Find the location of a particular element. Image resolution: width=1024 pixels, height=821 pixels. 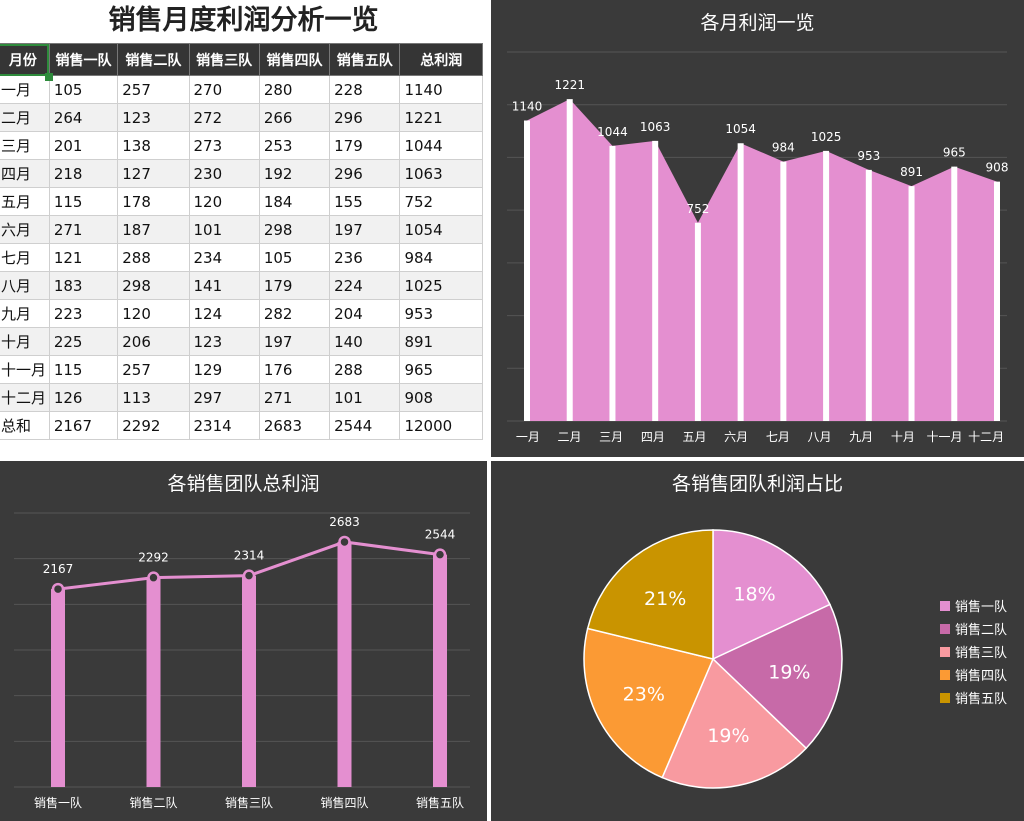

value-cell: 253 is located at coordinates (294, 145).